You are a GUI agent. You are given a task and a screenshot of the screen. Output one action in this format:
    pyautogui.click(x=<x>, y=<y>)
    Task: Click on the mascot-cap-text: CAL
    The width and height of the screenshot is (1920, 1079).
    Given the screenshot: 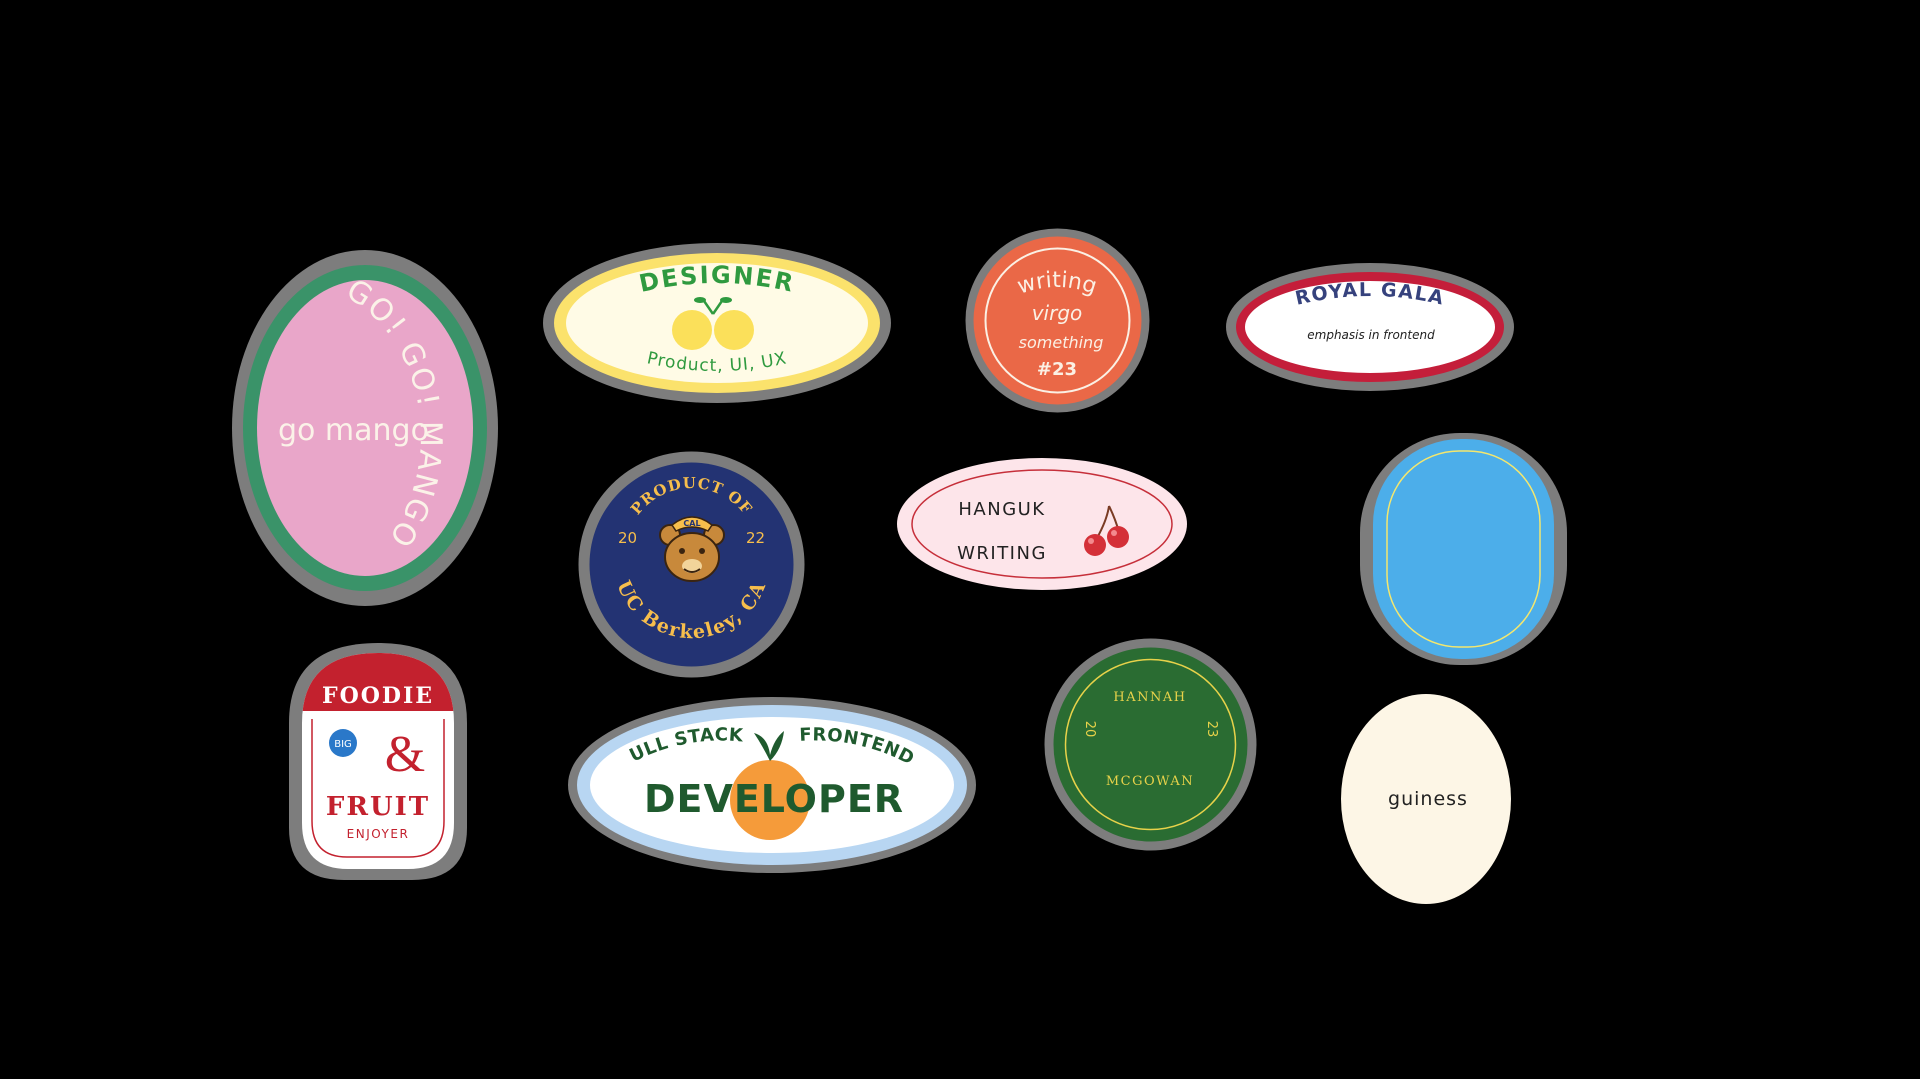 What is the action you would take?
    pyautogui.click(x=691, y=523)
    